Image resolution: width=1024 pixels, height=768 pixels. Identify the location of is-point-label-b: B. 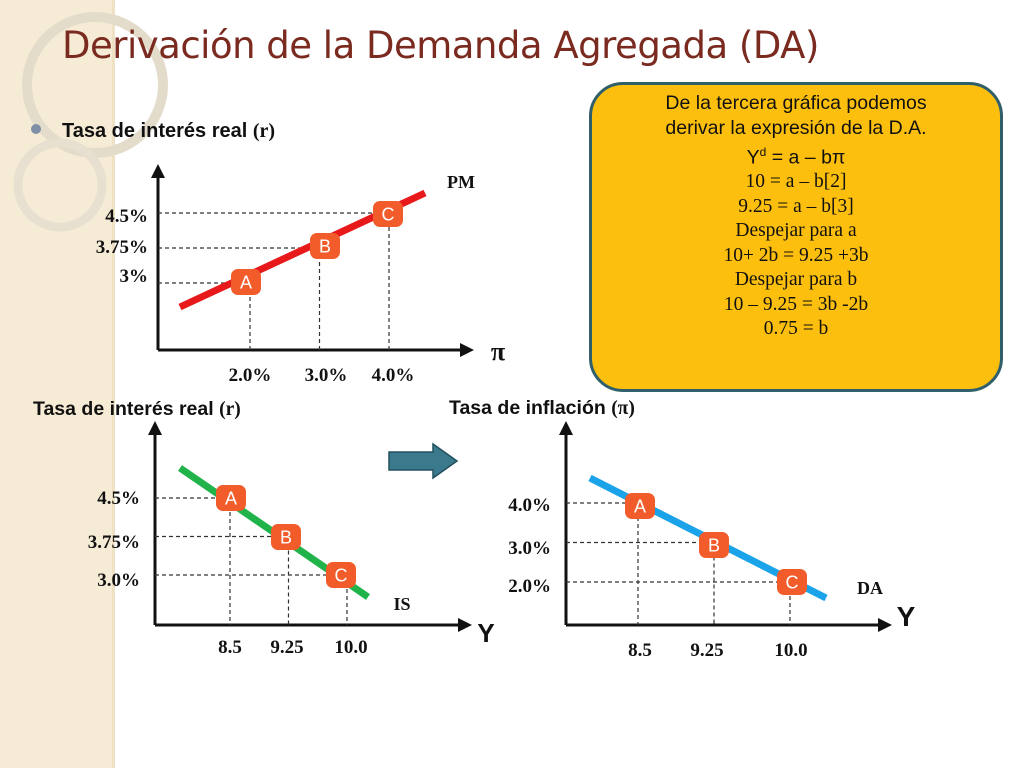
(286, 538).